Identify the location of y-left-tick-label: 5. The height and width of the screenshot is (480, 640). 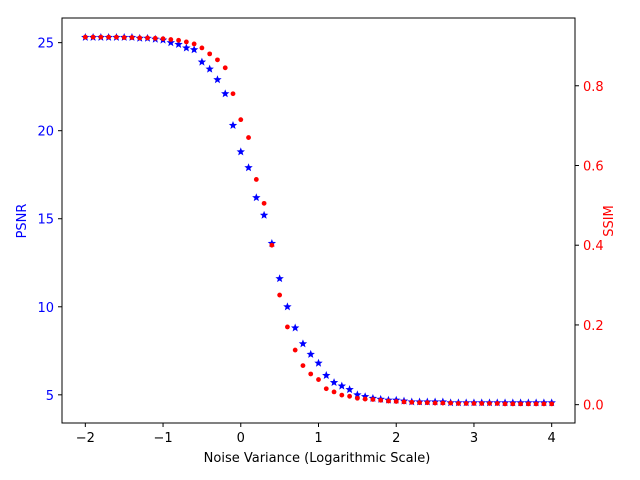
(50, 396).